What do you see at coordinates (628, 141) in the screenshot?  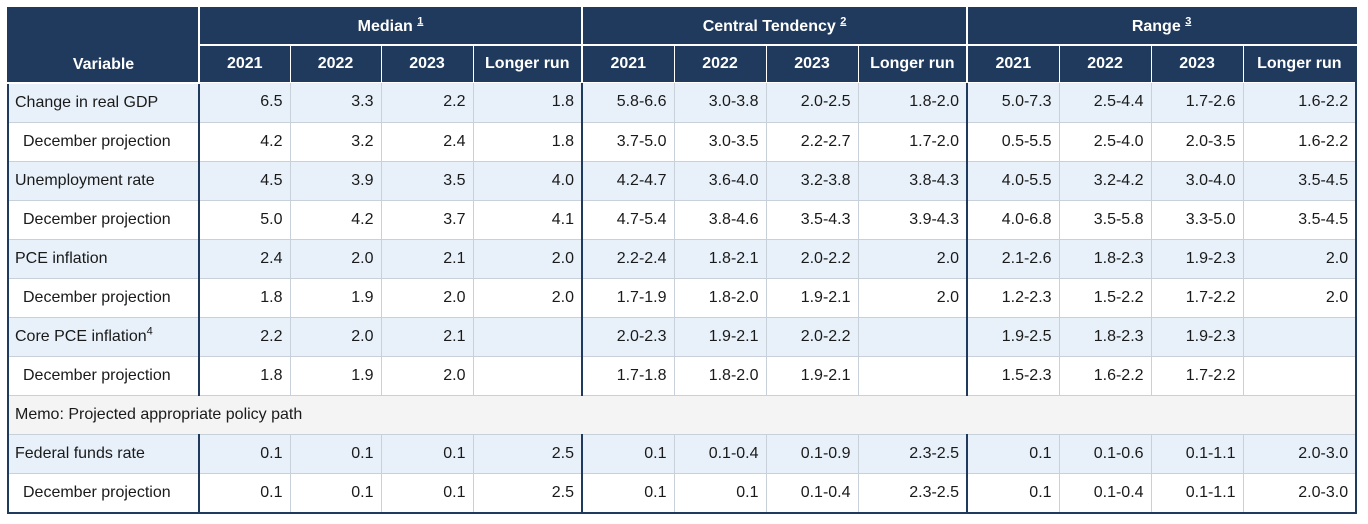 I see `table-cell: 3.7-5.0` at bounding box center [628, 141].